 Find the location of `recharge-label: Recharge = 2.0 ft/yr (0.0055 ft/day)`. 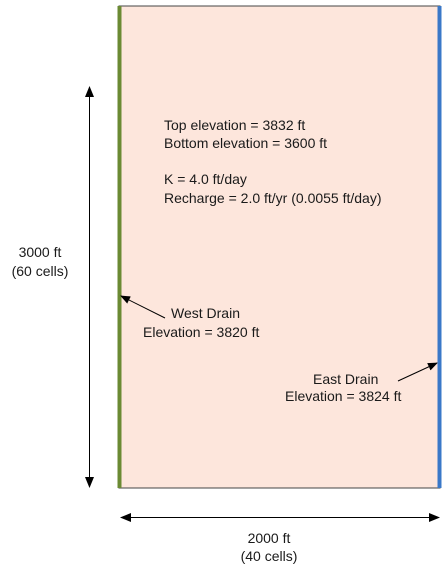

recharge-label: Recharge = 2.0 ft/yr (0.0055 ft/day) is located at coordinates (273, 198).